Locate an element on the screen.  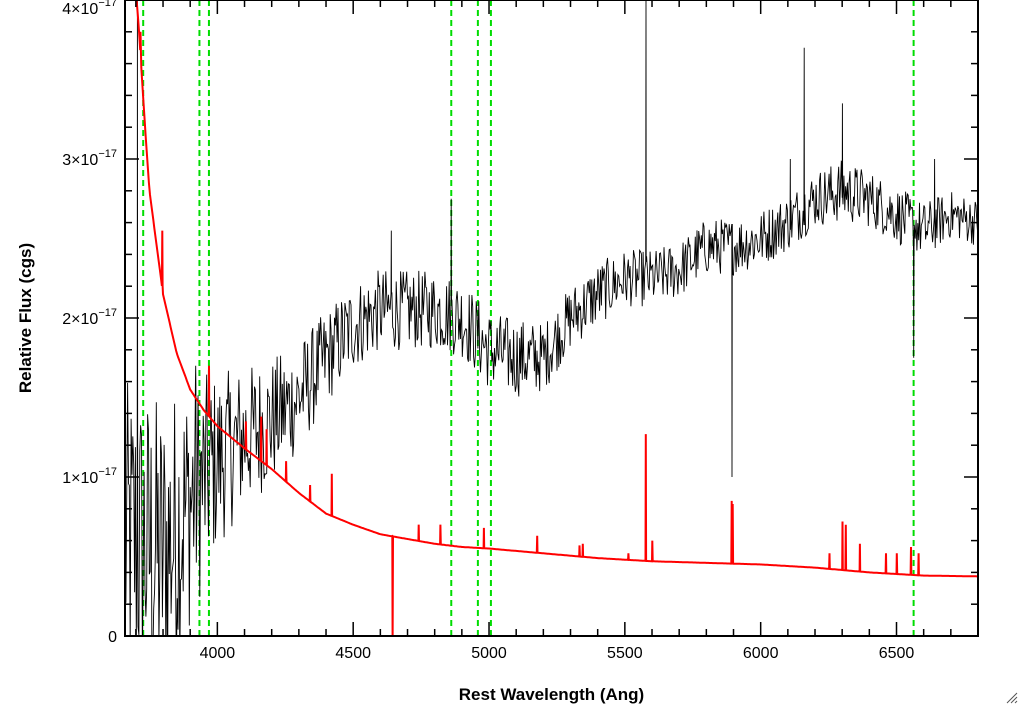
y-tick-label: 0 is located at coordinates (112, 637).